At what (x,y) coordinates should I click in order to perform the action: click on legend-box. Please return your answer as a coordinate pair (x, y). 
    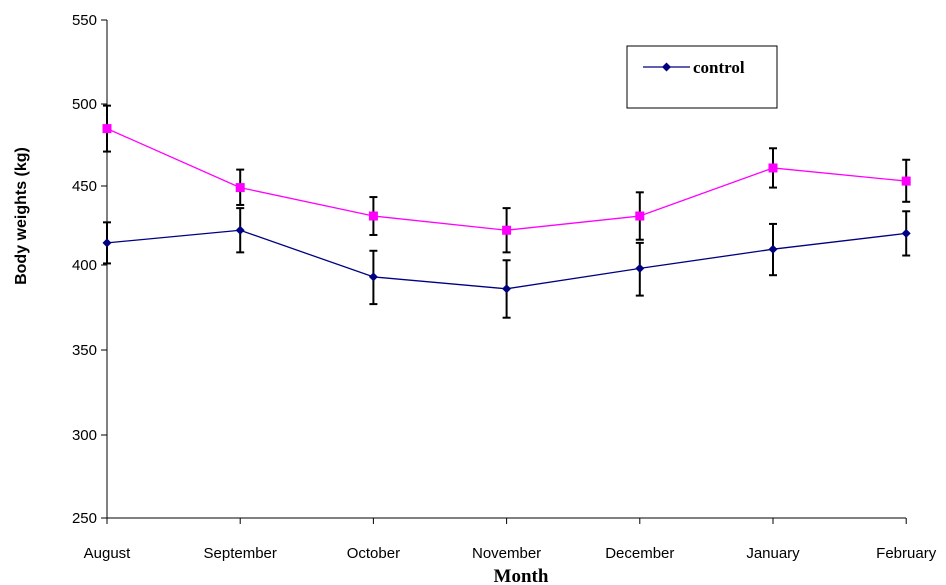
    Looking at the image, I should click on (702, 77).